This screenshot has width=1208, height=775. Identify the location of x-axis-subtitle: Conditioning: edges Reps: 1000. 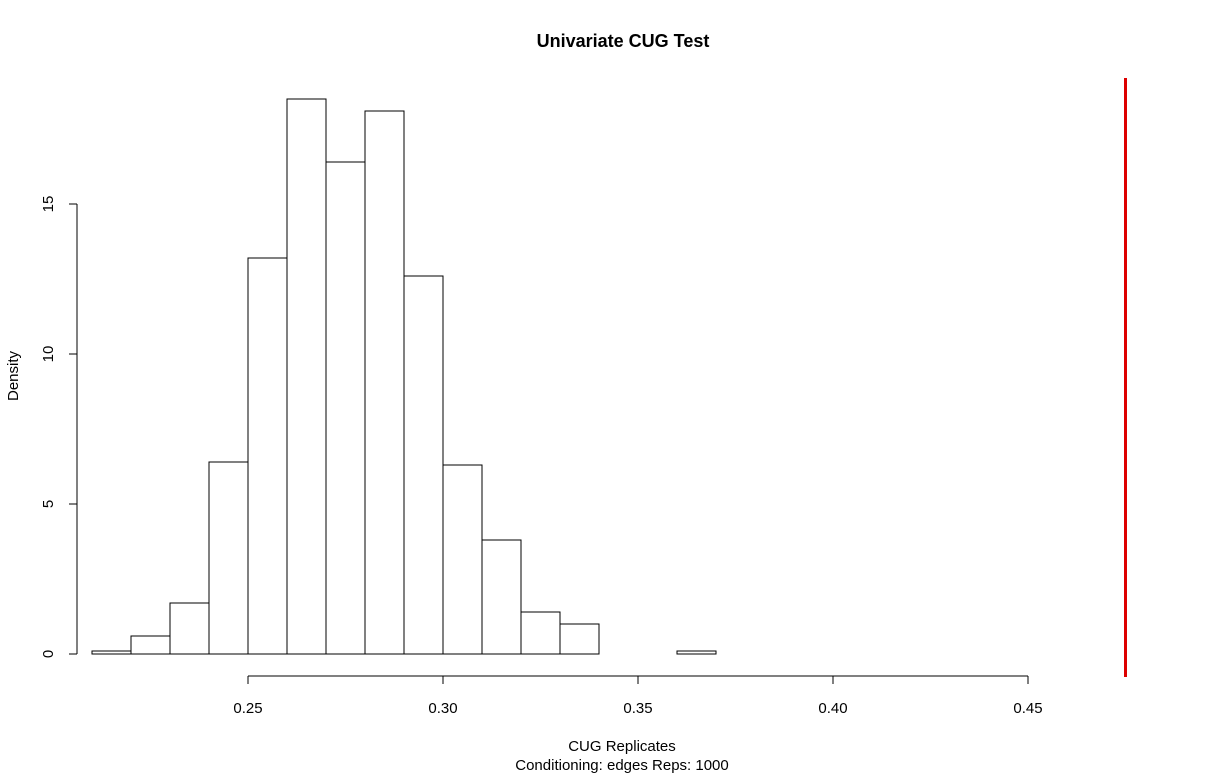
(622, 765).